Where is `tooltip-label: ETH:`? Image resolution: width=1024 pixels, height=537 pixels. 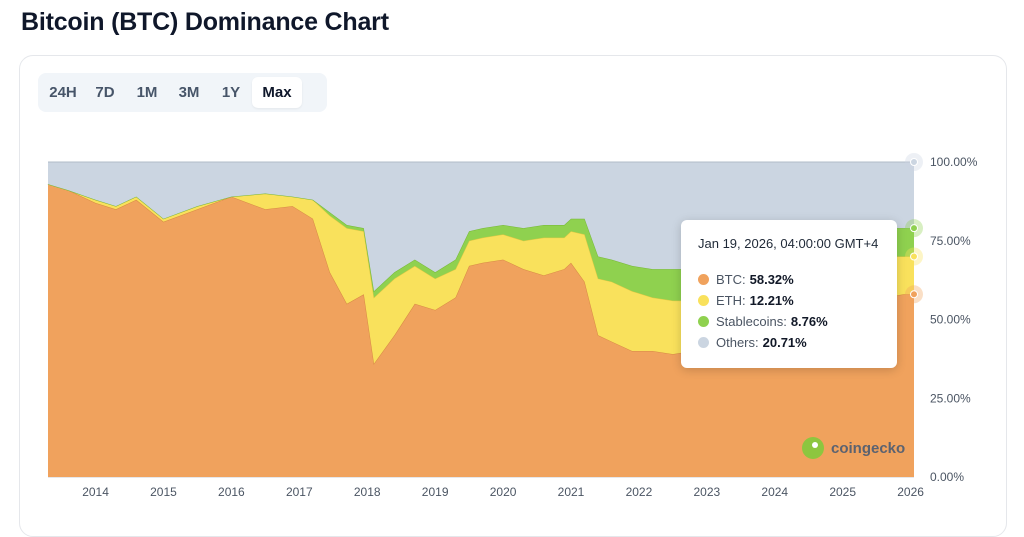
tooltip-label: ETH: is located at coordinates (731, 300).